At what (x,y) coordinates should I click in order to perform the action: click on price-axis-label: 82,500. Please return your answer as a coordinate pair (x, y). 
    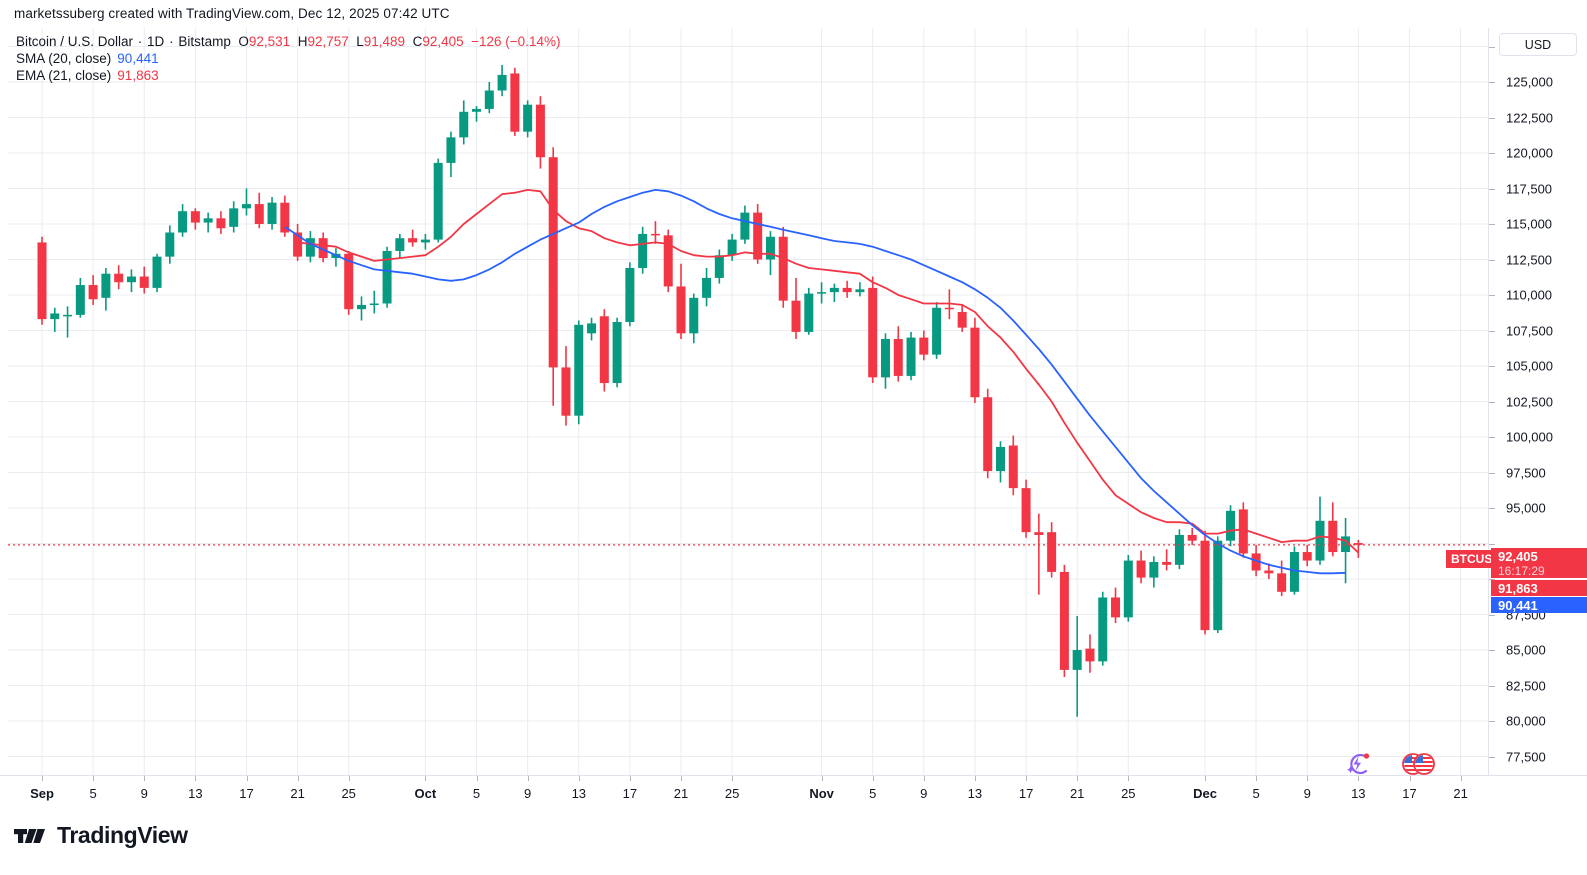
    Looking at the image, I should click on (1526, 685).